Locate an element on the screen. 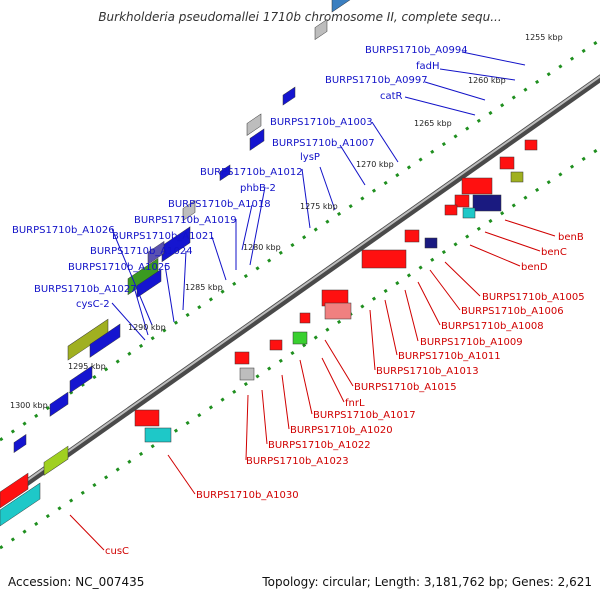 The width and height of the screenshot is (600, 600). reverse-gene-label: BURPS1710b_A1009 is located at coordinates (471, 342).